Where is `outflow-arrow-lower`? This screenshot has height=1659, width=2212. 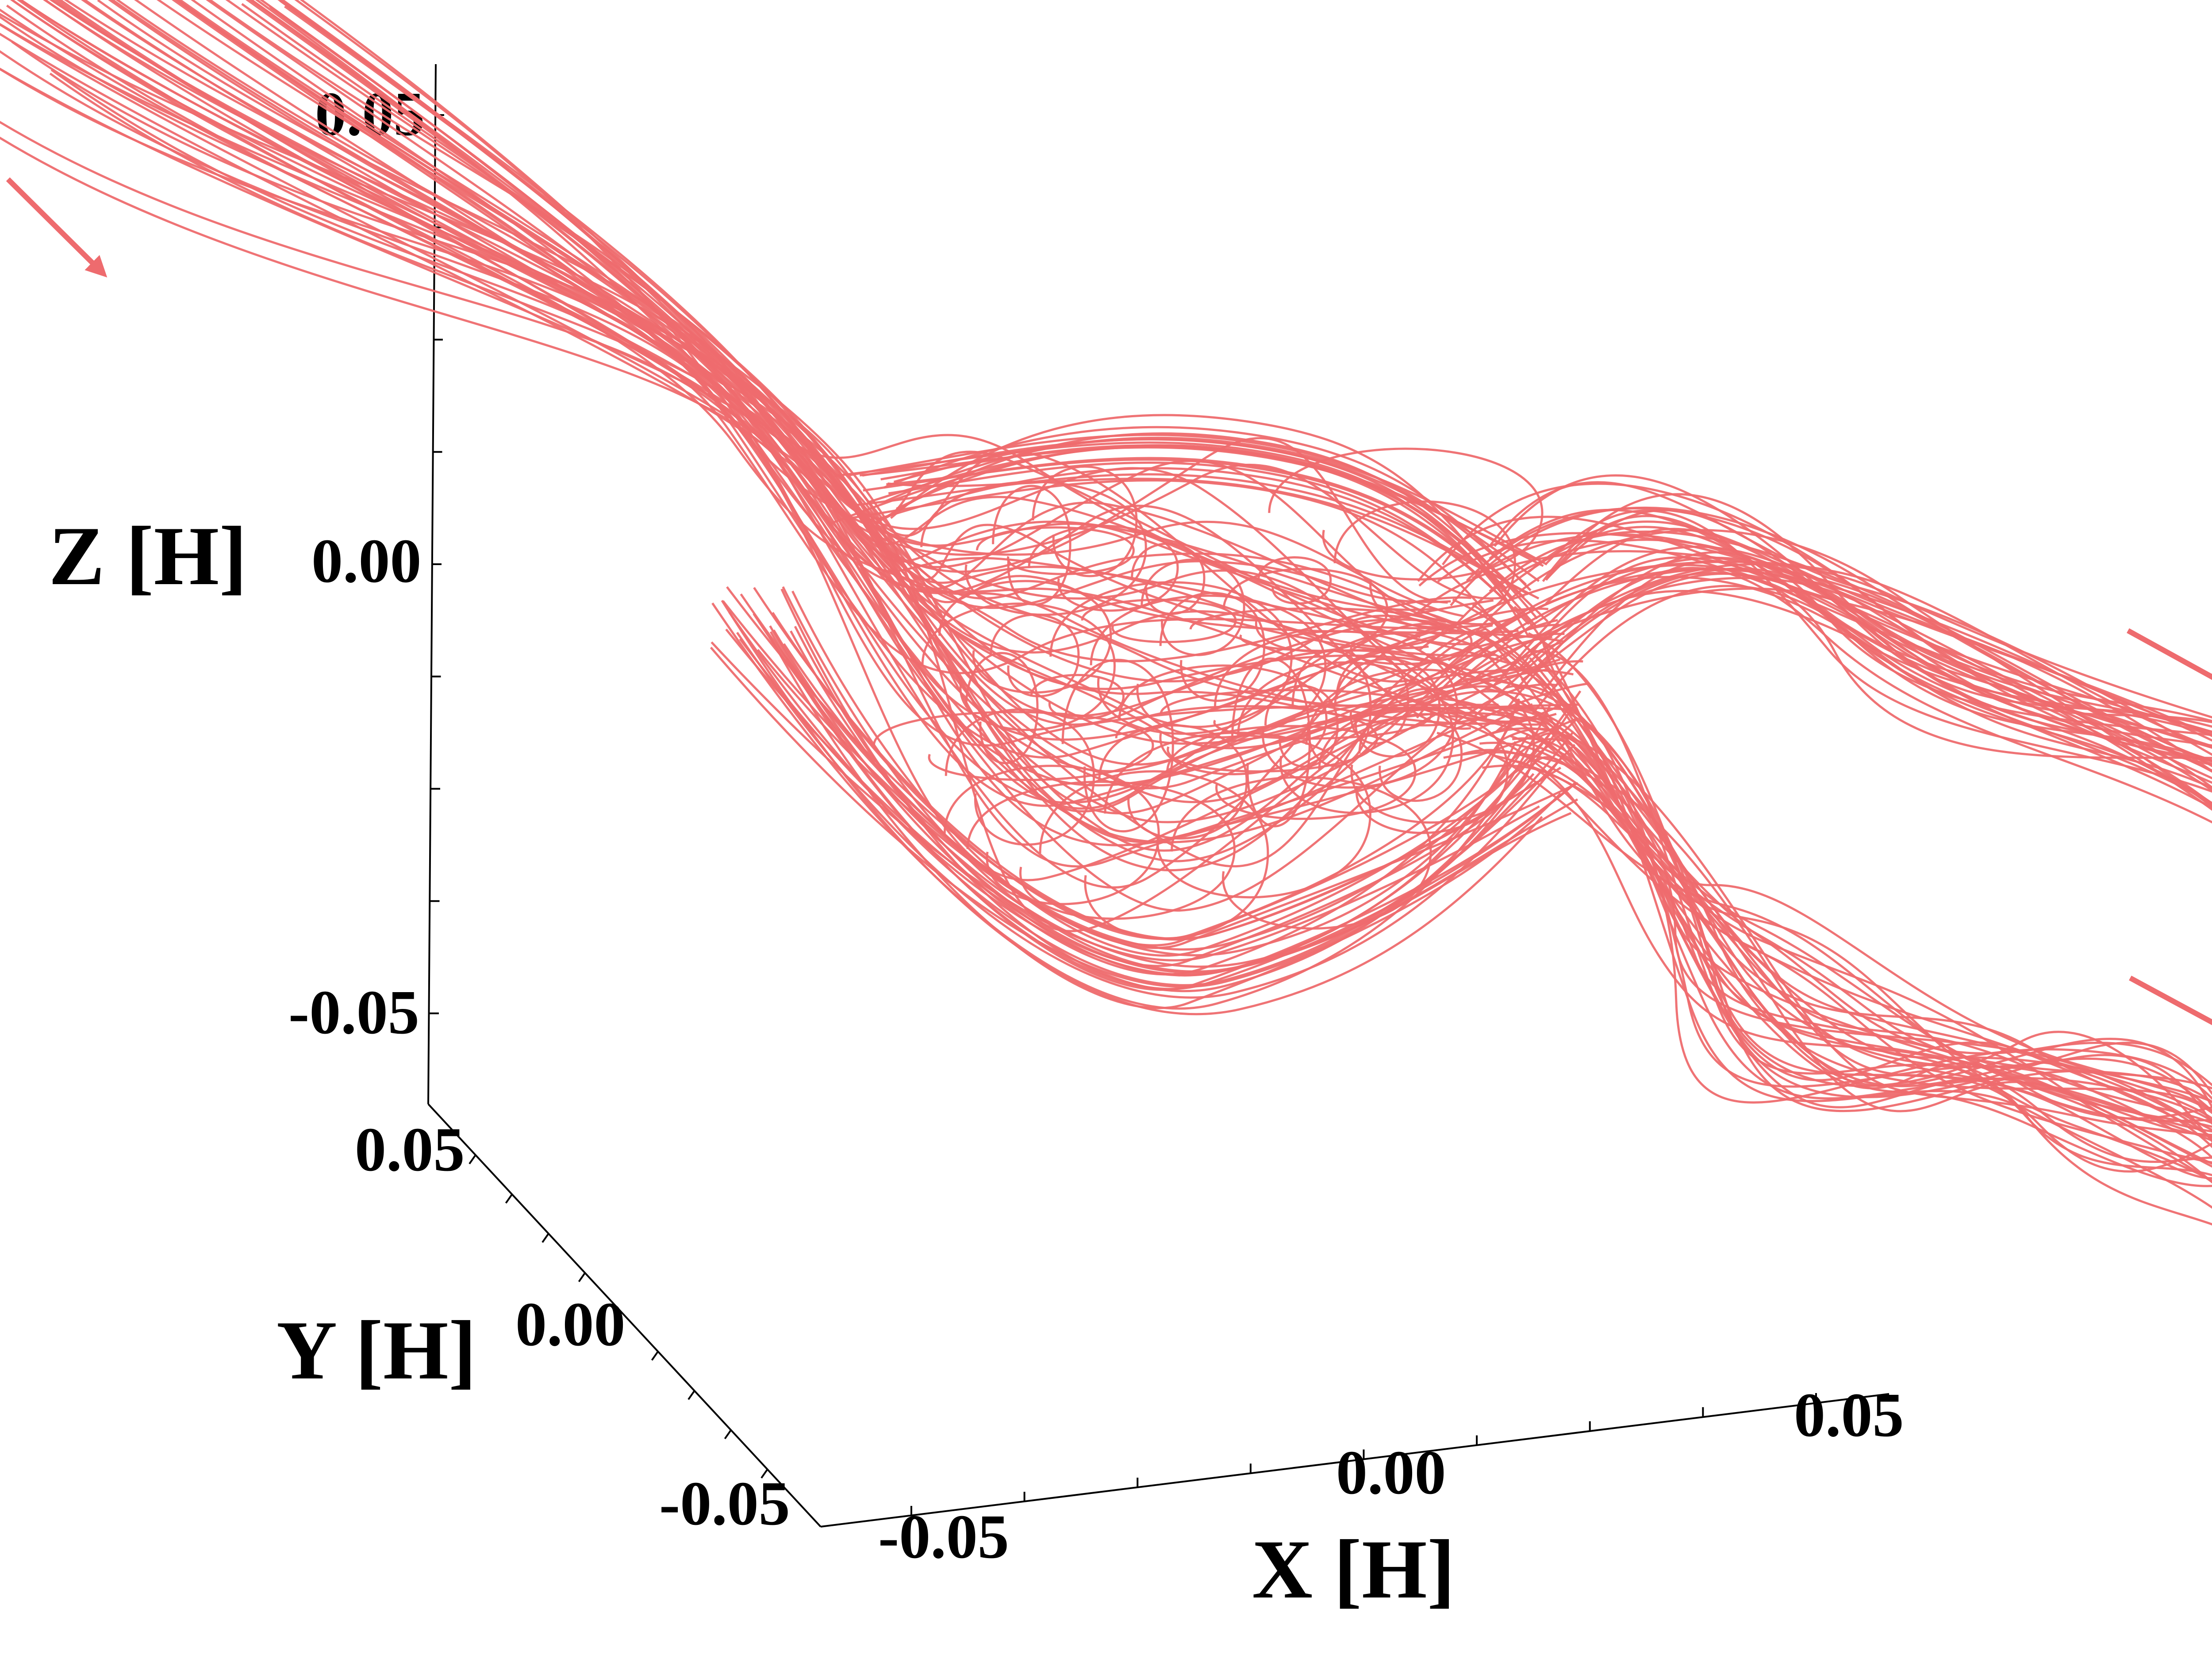 outflow-arrow-lower is located at coordinates (2171, 1000).